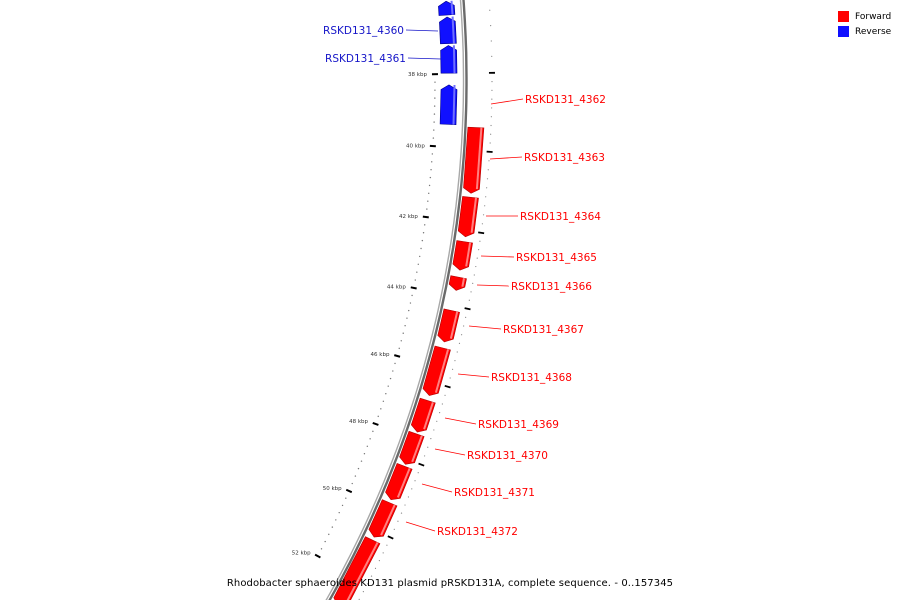  Describe the element at coordinates (873, 31) in the screenshot. I see `legend-reverse-label: Reverse` at that location.